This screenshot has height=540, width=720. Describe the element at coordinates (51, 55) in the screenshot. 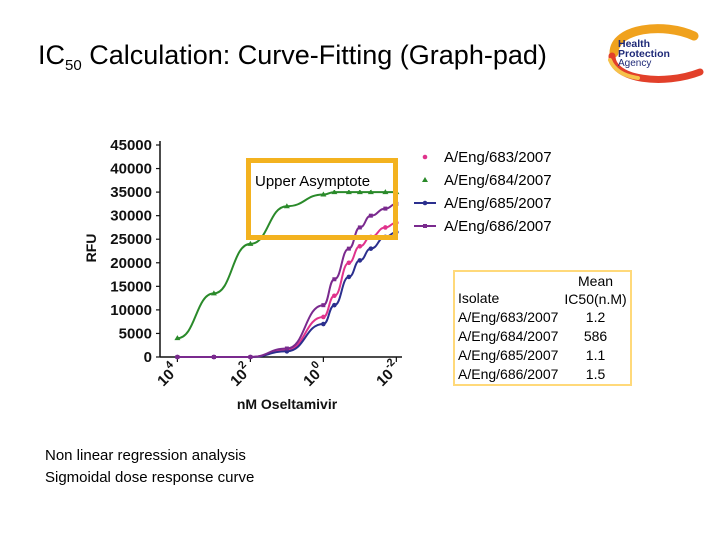

I see `title-ic: IC` at that location.